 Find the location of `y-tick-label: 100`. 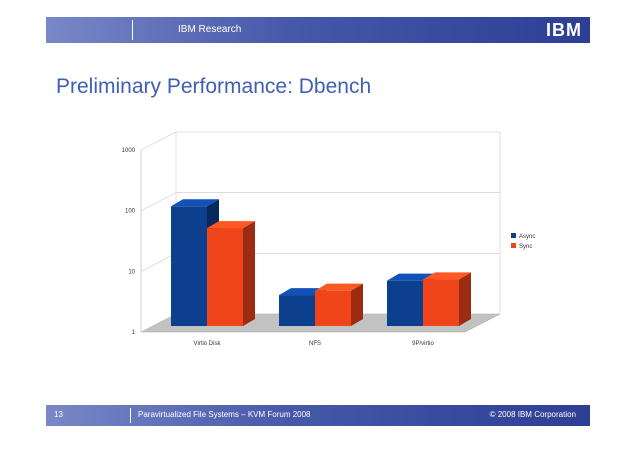

y-tick-label: 100 is located at coordinates (130, 212).